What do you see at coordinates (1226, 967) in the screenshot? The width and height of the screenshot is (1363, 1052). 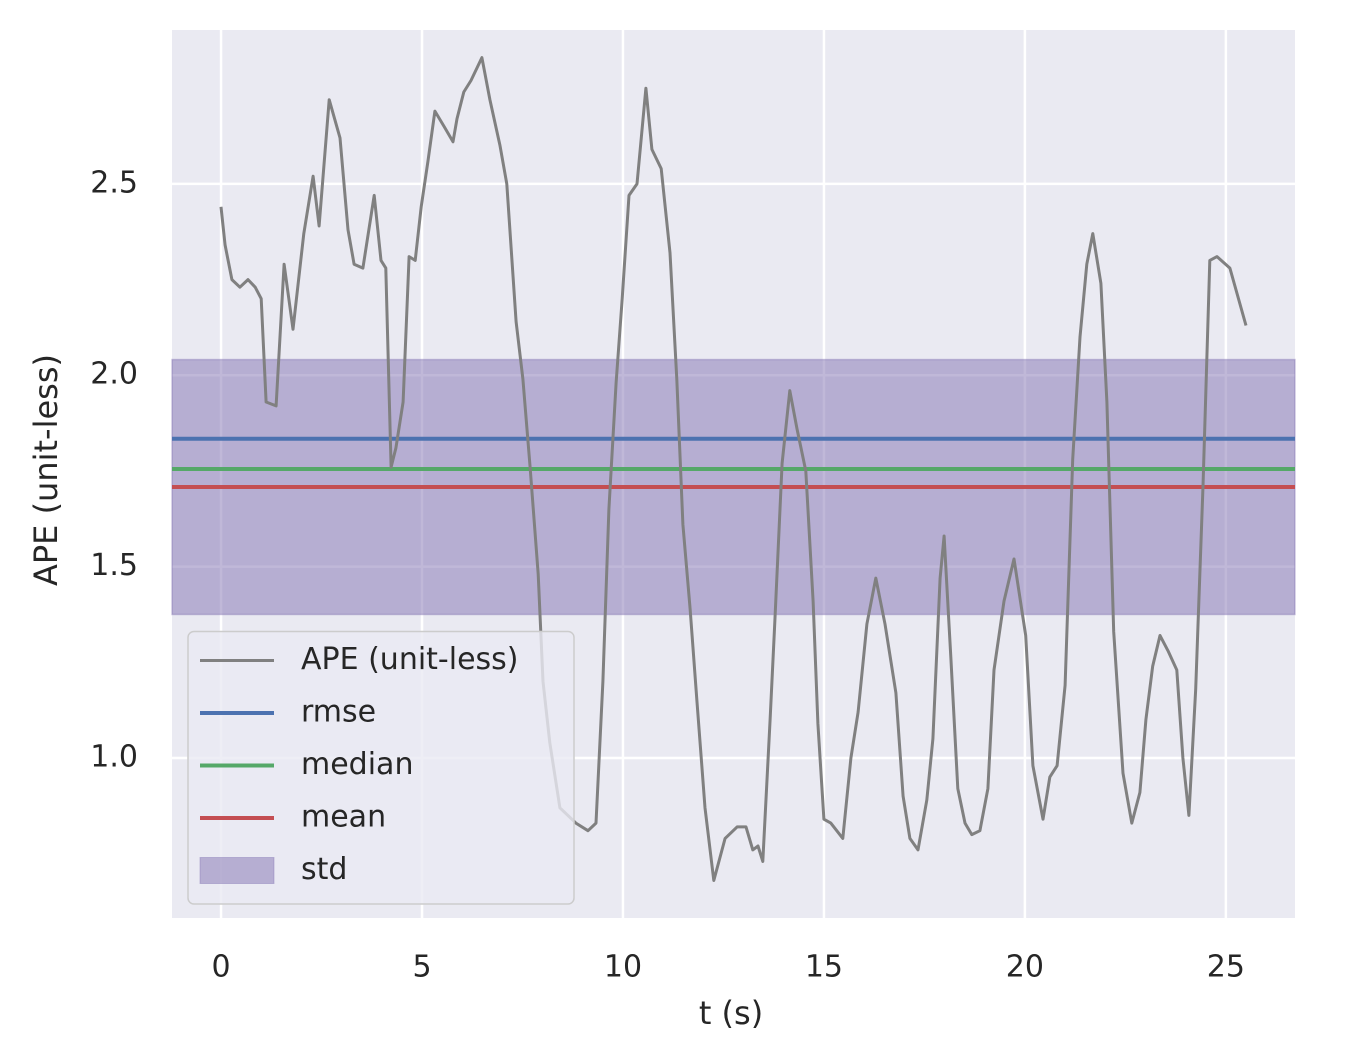 I see `x-tick-label: 25` at bounding box center [1226, 967].